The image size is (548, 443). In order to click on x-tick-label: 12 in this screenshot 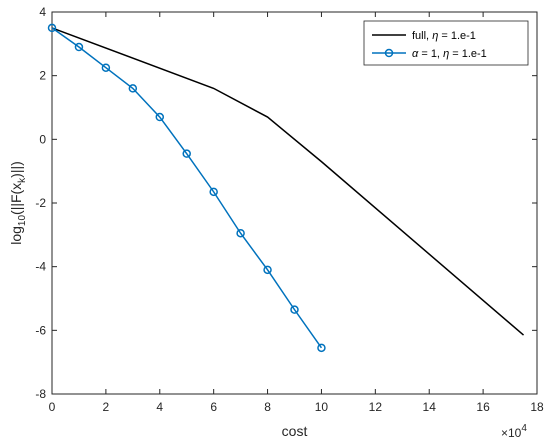, I will do `click(376, 407)`.